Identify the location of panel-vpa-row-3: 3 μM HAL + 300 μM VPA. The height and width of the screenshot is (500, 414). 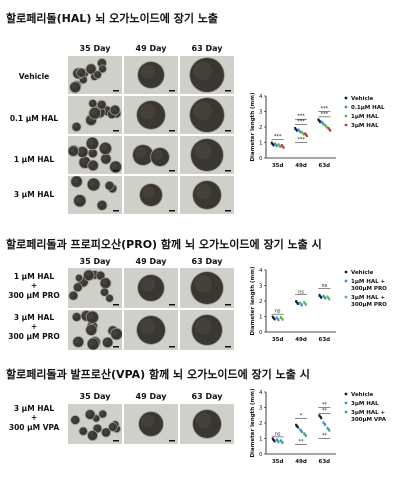
(34, 418).